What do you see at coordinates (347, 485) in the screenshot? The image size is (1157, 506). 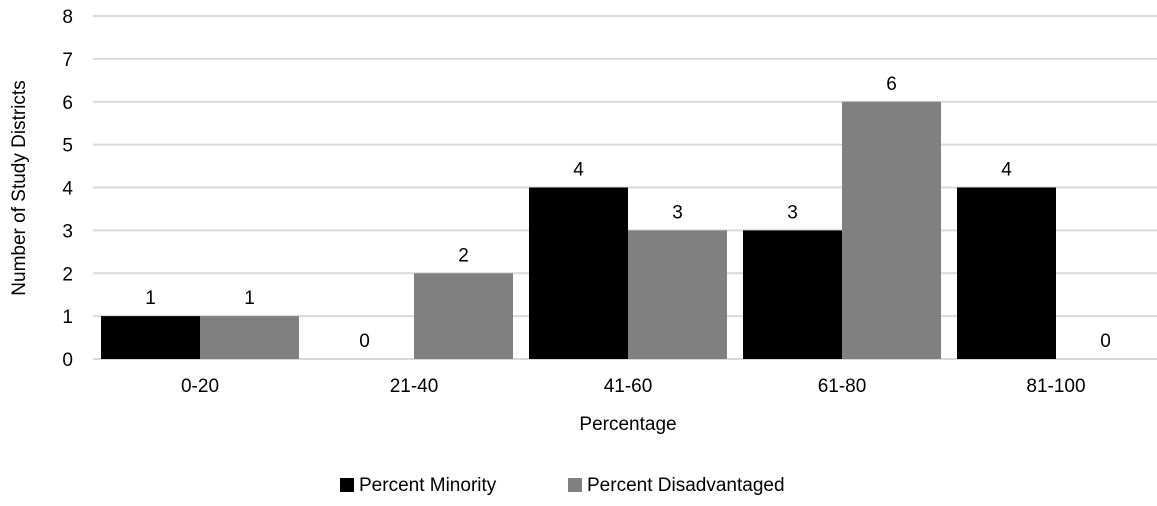 I see `legend-swatch-percent-minority` at bounding box center [347, 485].